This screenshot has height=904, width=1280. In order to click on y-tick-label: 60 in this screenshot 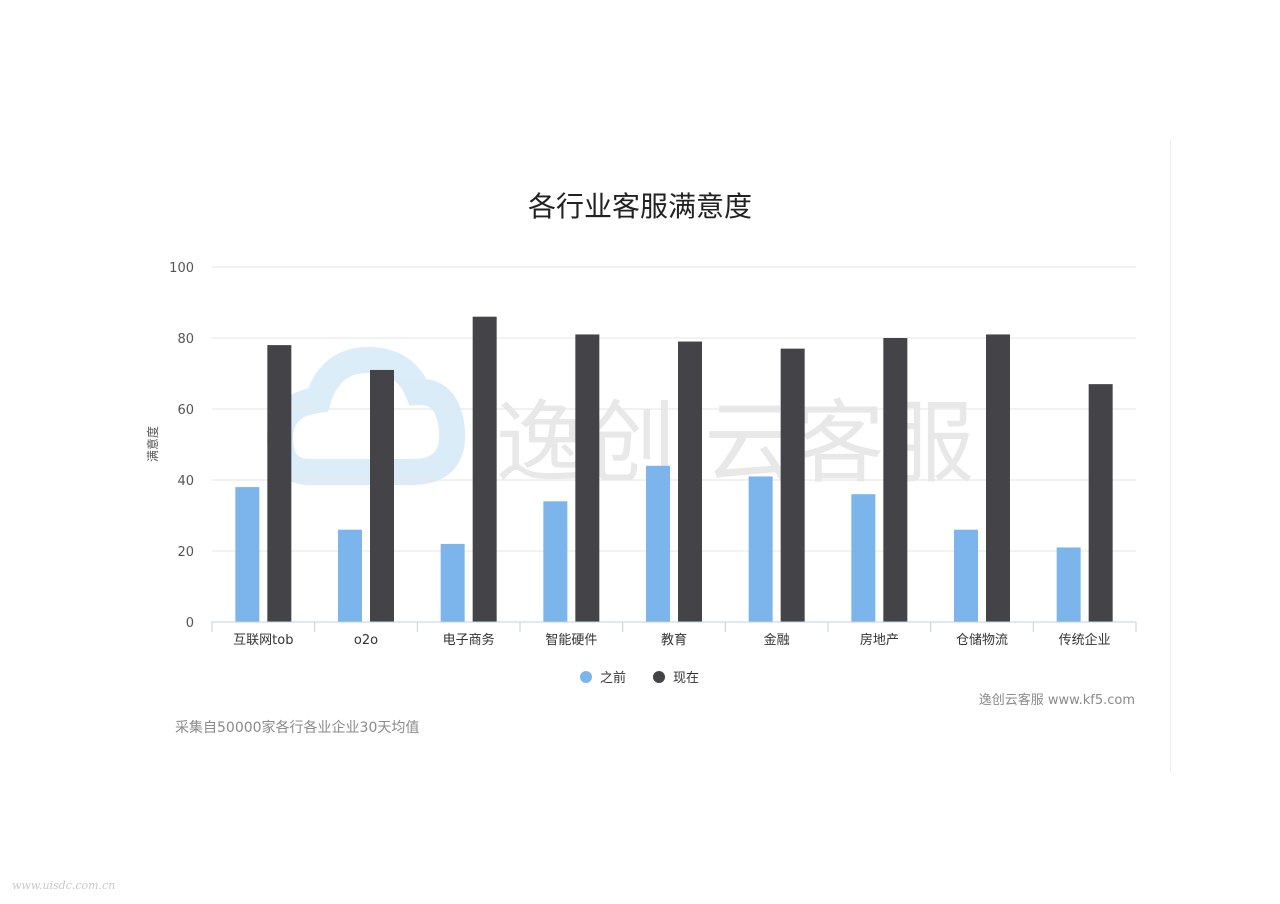, I will do `click(185, 410)`.